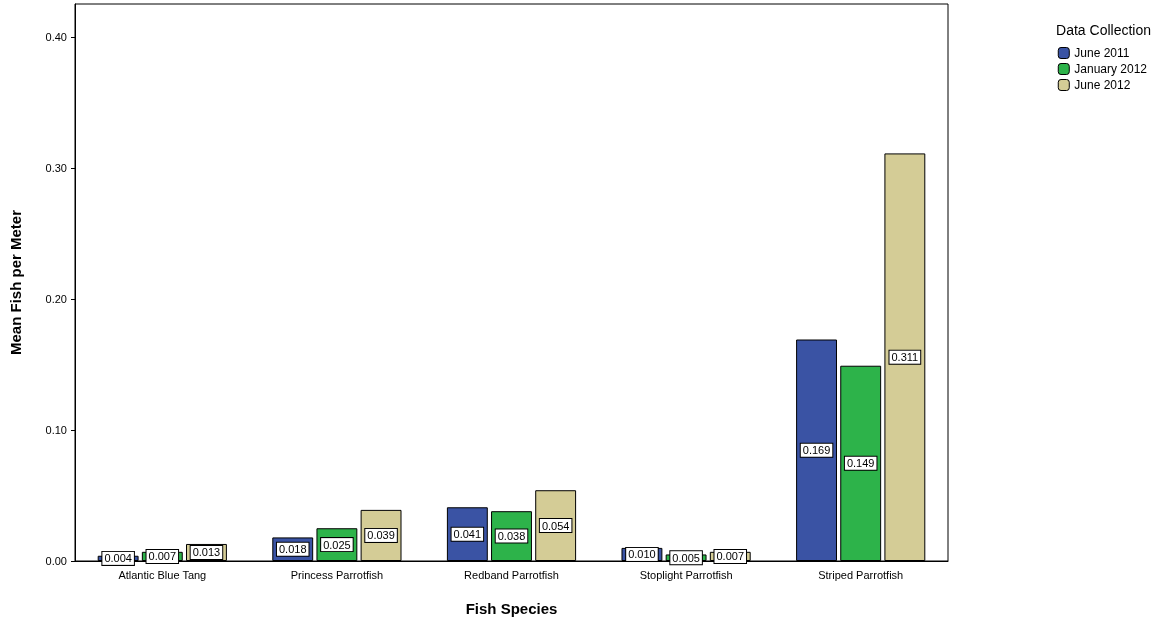 The width and height of the screenshot is (1170, 622). Describe the element at coordinates (56, 167) in the screenshot. I see `y-tick-label: 0.30` at that location.